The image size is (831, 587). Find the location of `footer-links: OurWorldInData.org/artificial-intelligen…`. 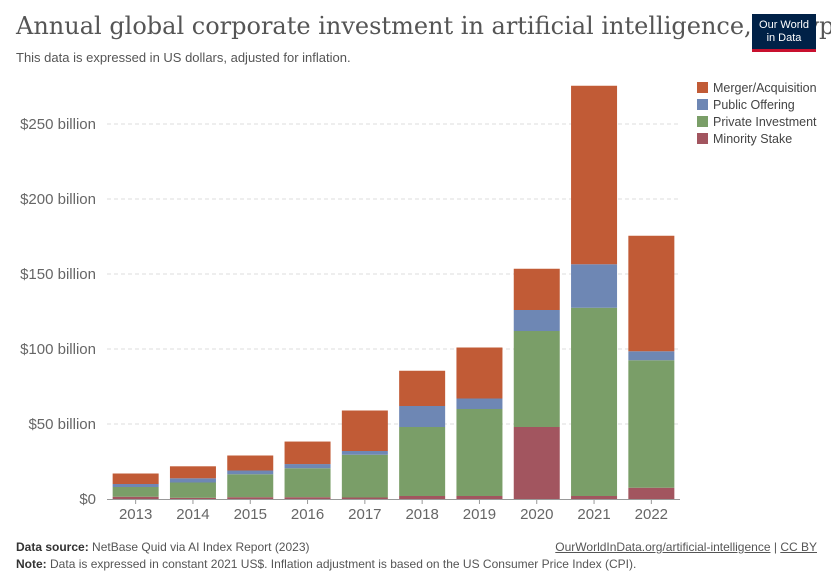

footer-links: OurWorldInData.org/artificial-intelligen… is located at coordinates (686, 547).